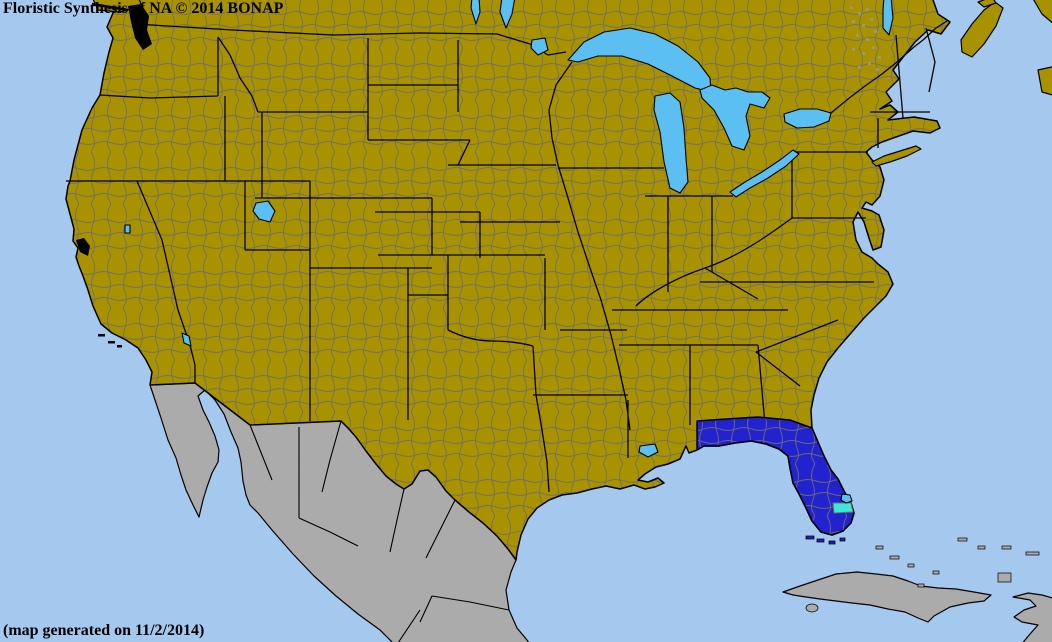 The image size is (1052, 642). What do you see at coordinates (264, 211) in the screenshot?
I see `great-salt-lake` at bounding box center [264, 211].